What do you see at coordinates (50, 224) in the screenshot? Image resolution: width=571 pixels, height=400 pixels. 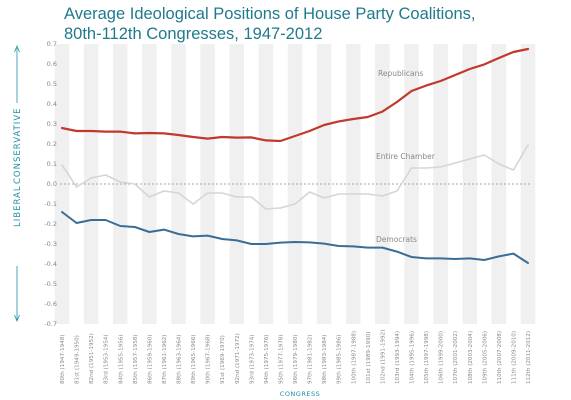 I see `y-tick-label: -0.2` at bounding box center [50, 224].